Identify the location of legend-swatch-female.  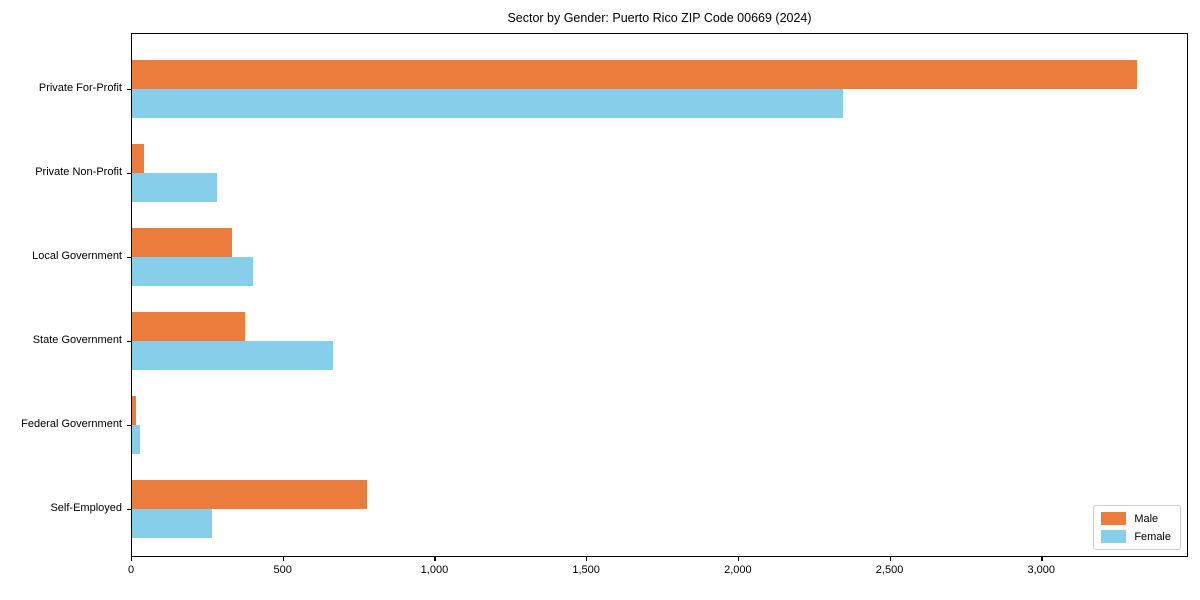
(1114, 536).